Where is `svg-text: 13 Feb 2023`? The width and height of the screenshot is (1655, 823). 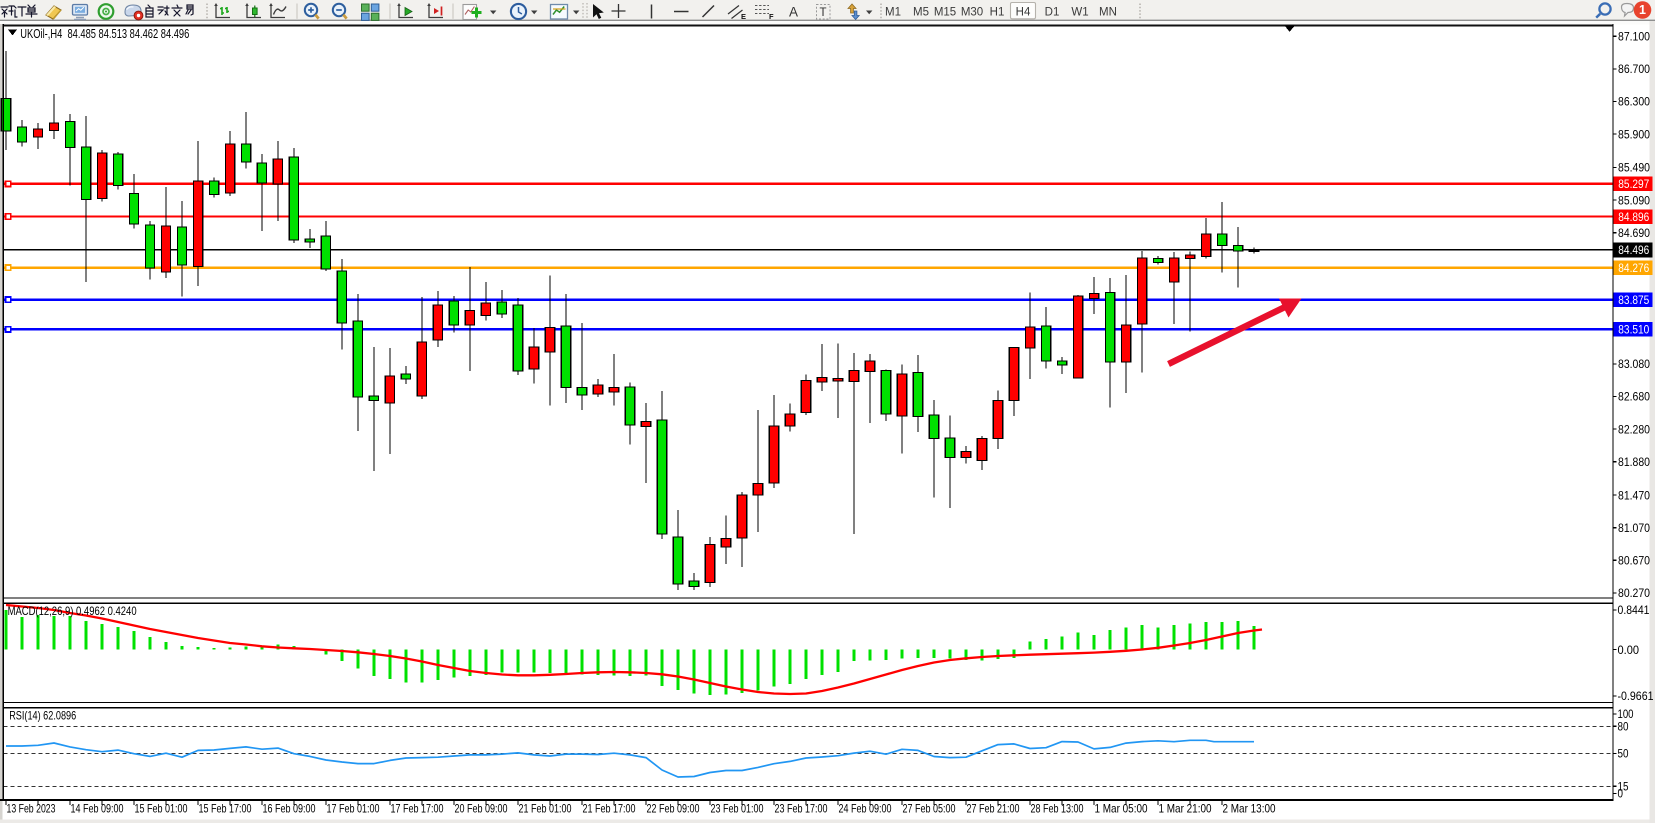
svg-text: 13 Feb 2023 is located at coordinates (31, 808).